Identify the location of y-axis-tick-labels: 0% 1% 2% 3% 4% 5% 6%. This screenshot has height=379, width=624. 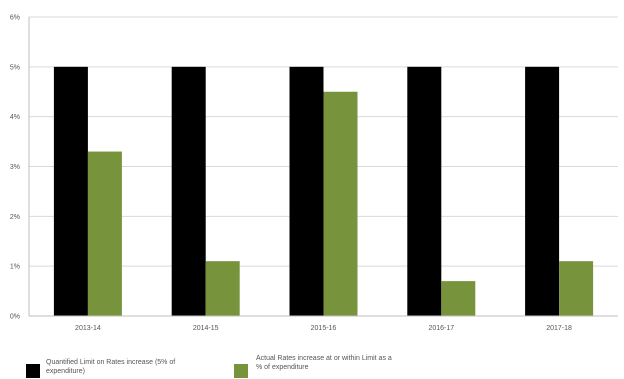
(15, 168).